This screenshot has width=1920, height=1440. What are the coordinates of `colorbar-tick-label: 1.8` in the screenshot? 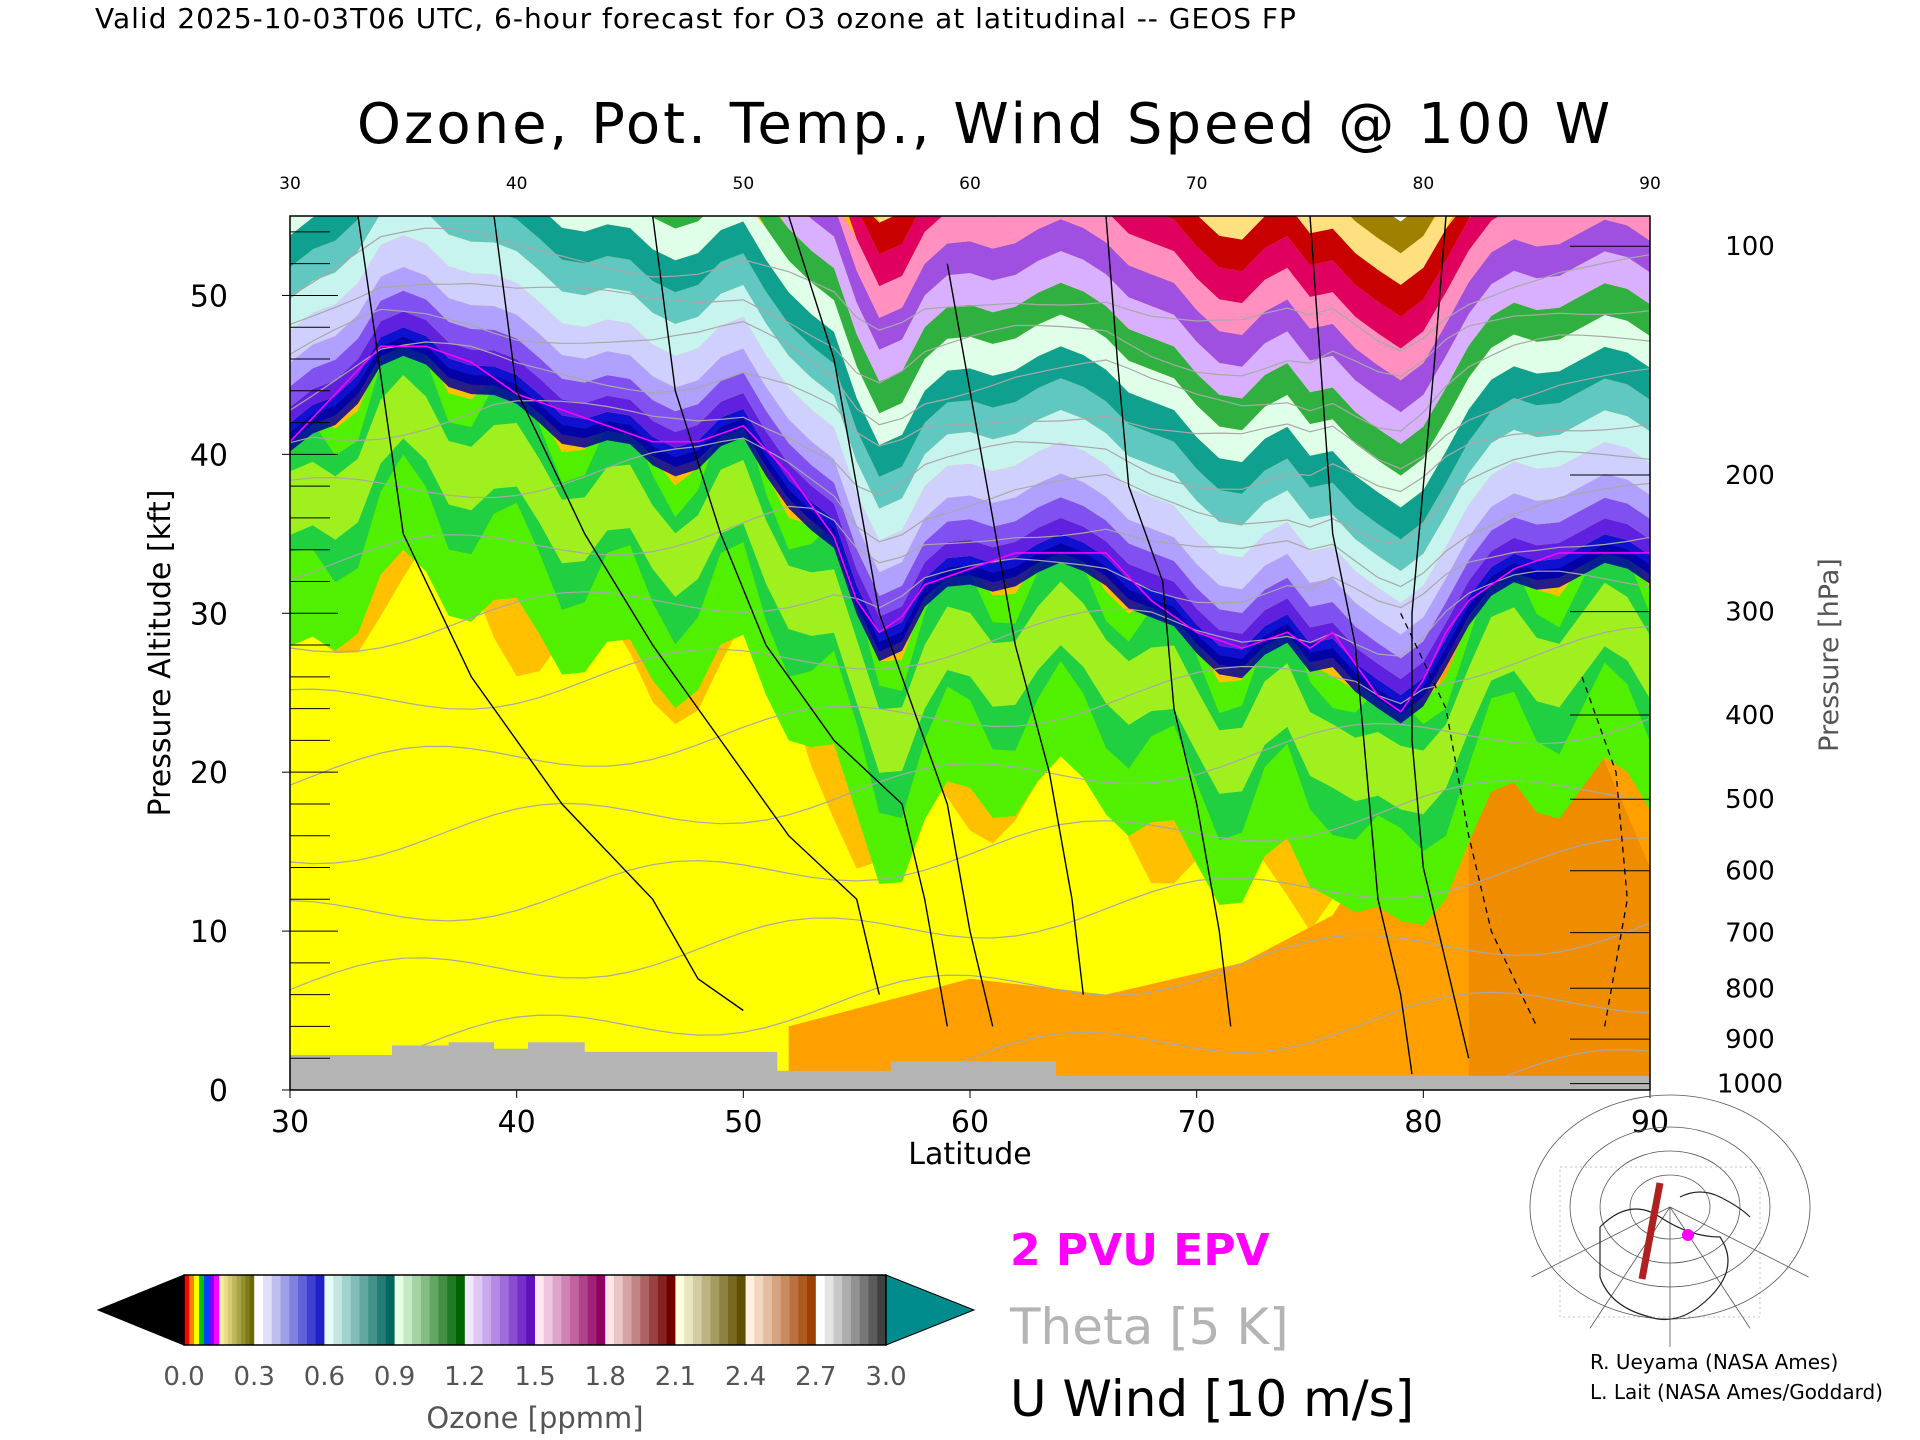 It's located at (605, 1377).